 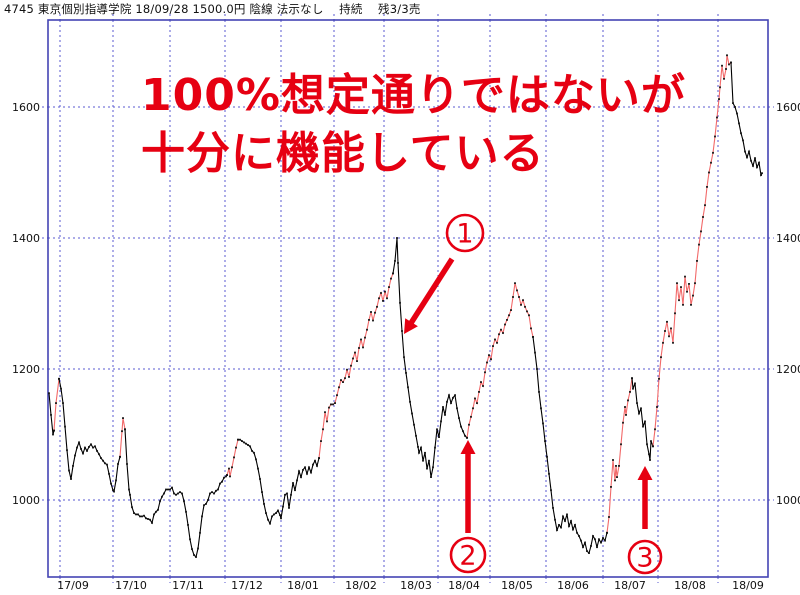 What do you see at coordinates (788, 107) in the screenshot?
I see `y-axis-label-right: 1600` at bounding box center [788, 107].